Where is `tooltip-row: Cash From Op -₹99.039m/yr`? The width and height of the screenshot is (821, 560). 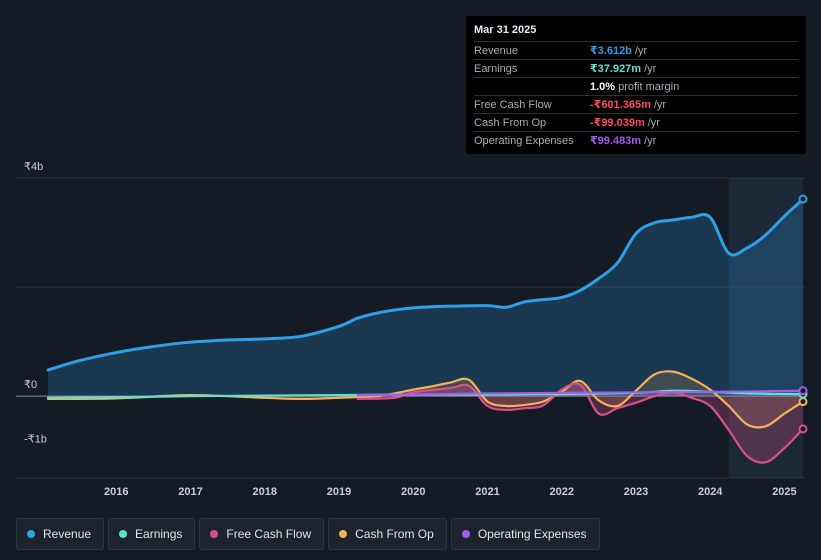
tooltip-row: Cash From Op -₹99.039m/yr is located at coordinates (636, 122).